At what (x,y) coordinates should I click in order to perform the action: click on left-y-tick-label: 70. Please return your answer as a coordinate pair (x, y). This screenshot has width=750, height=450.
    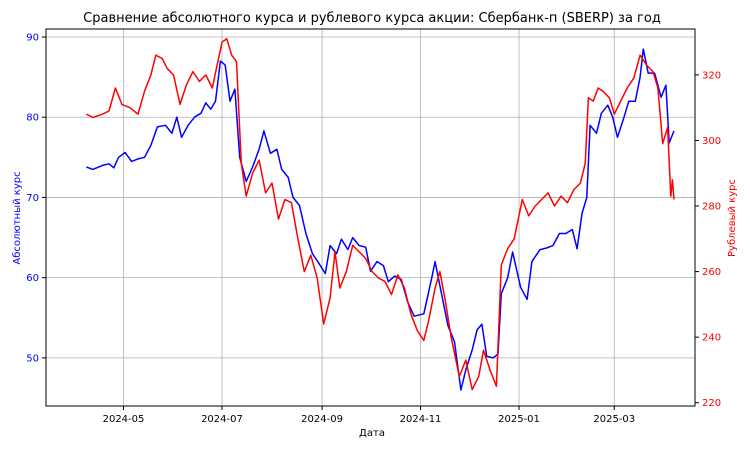
    Looking at the image, I should click on (32, 198).